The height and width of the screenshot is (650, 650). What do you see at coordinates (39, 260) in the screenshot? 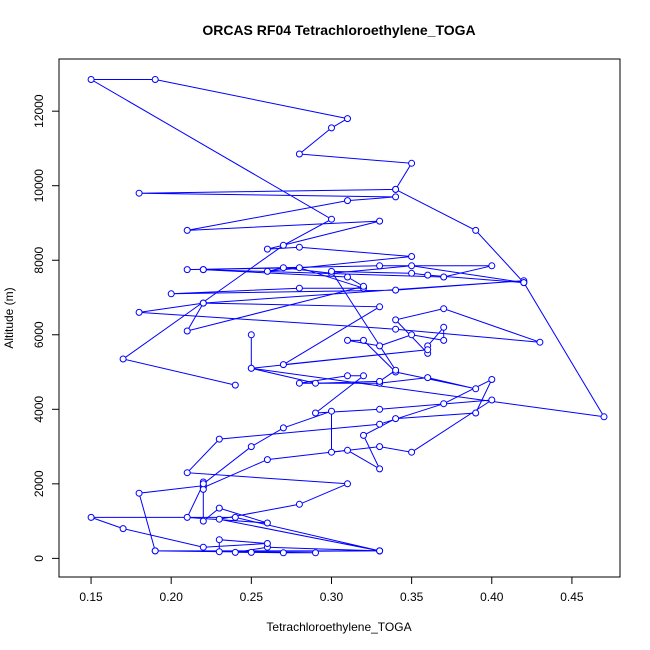
I see `y-tick-label: 8000` at bounding box center [39, 260].